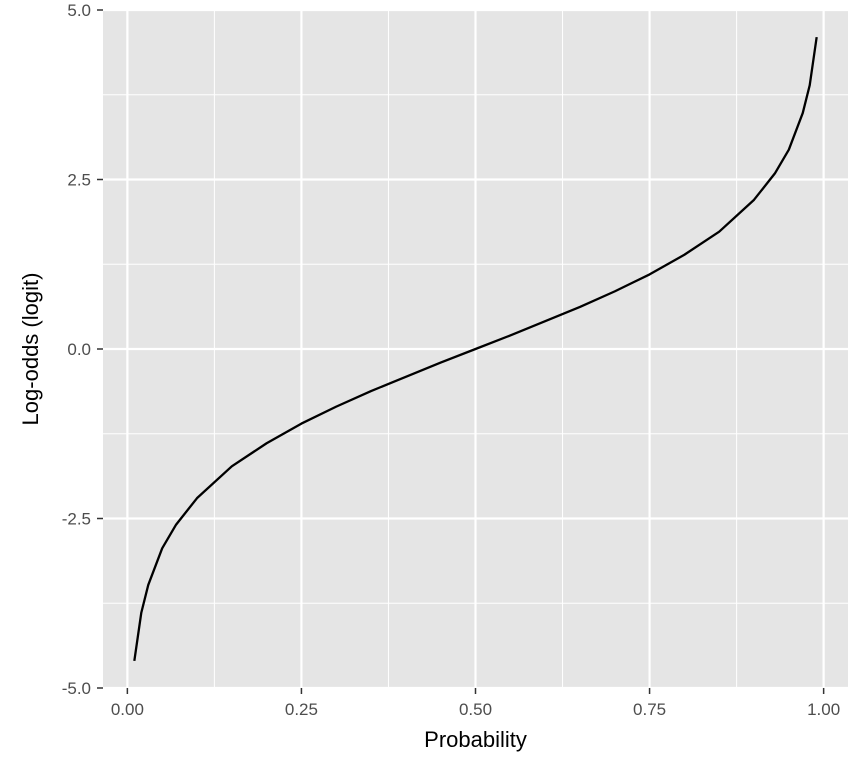 This screenshot has width=864, height=768. What do you see at coordinates (79, 10) in the screenshot?
I see `y-tick-label: 5.0` at bounding box center [79, 10].